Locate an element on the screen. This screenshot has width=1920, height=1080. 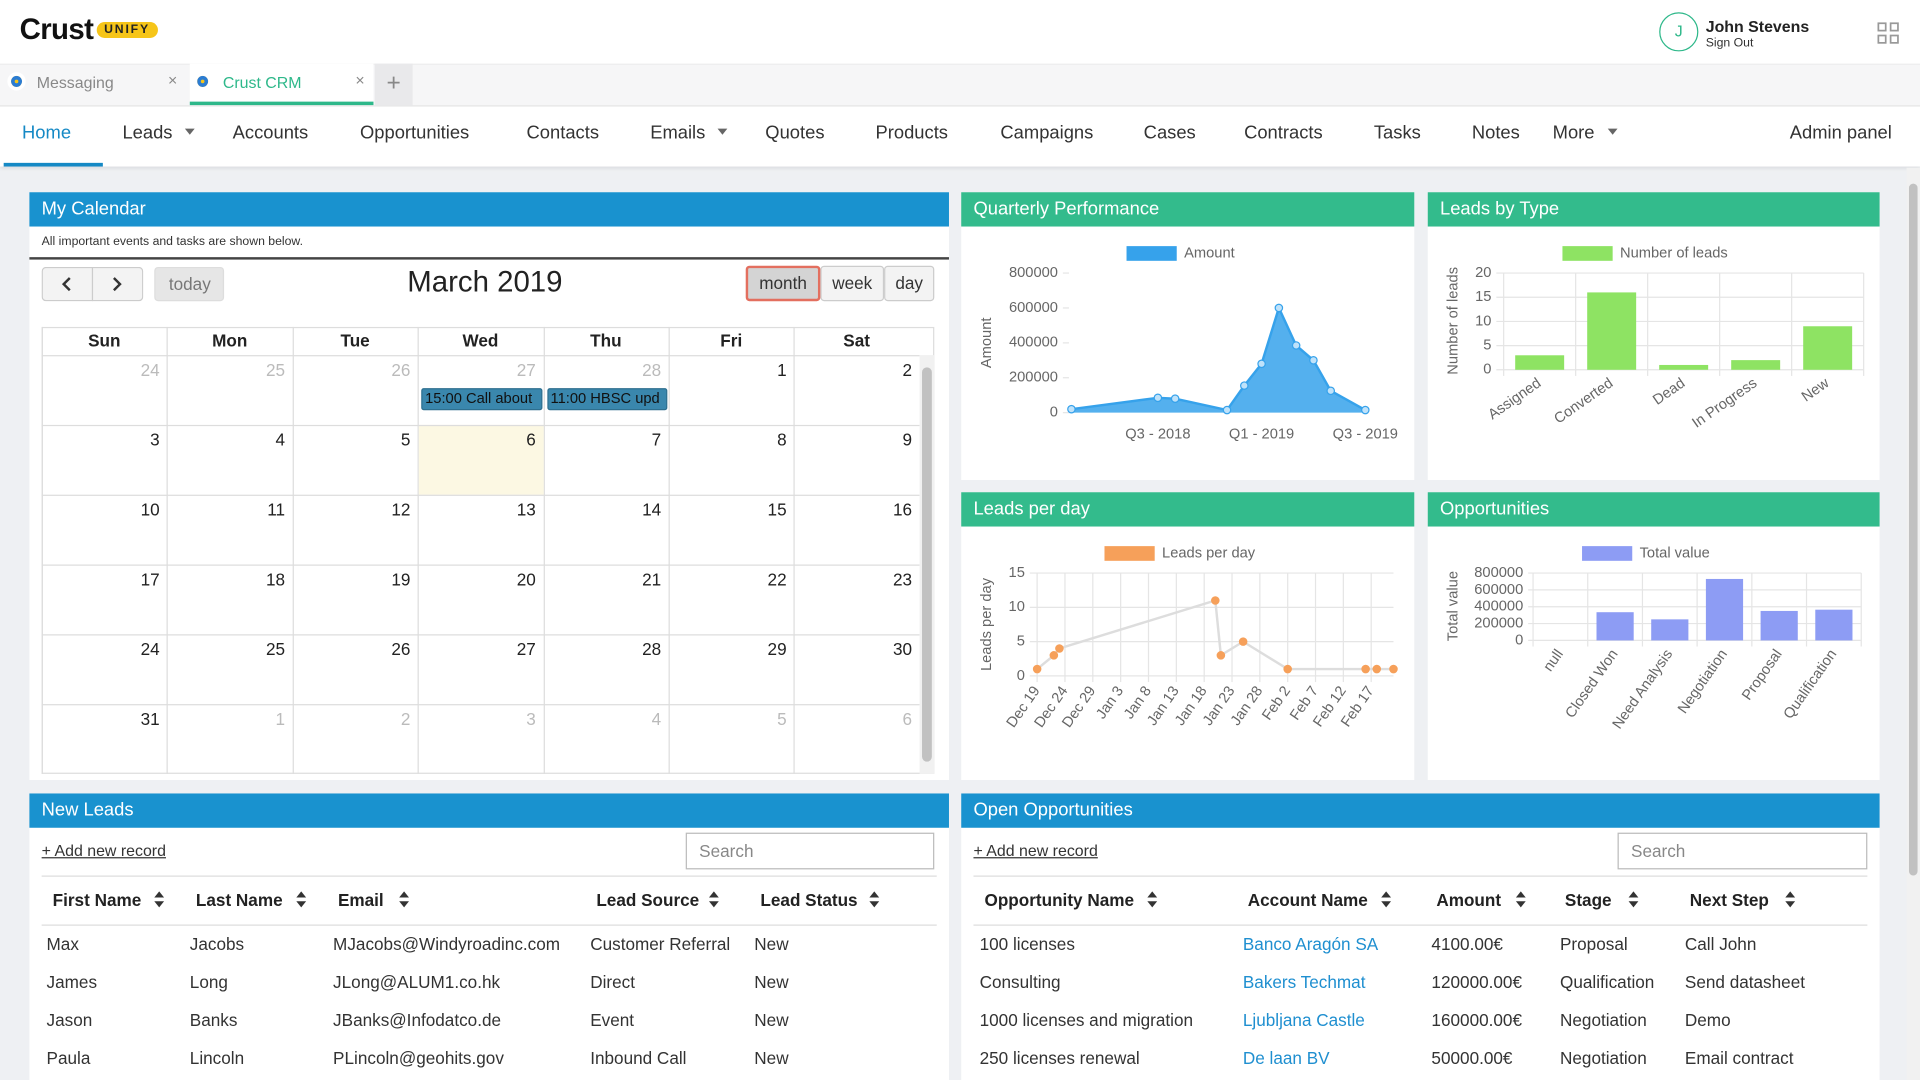
avatar-initial: J is located at coordinates (1678, 30).